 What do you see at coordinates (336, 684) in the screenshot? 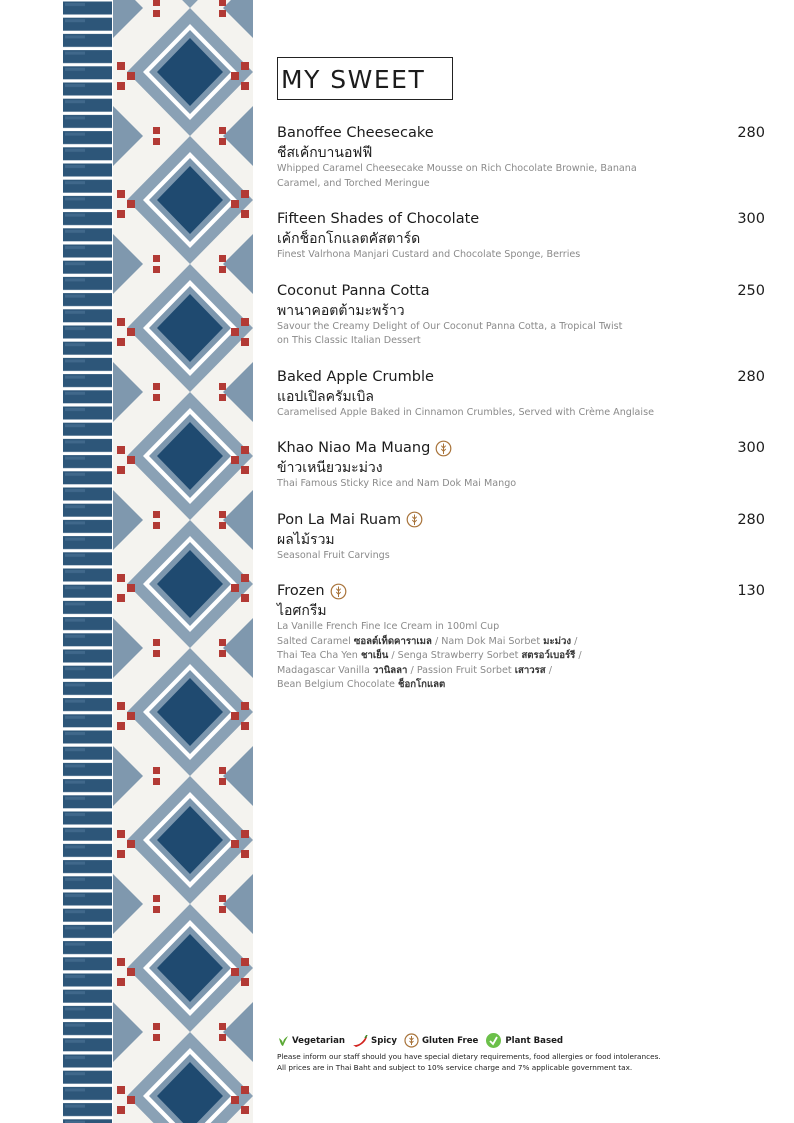
I see `flavor-name: Bean Belgium Chocolate` at bounding box center [336, 684].